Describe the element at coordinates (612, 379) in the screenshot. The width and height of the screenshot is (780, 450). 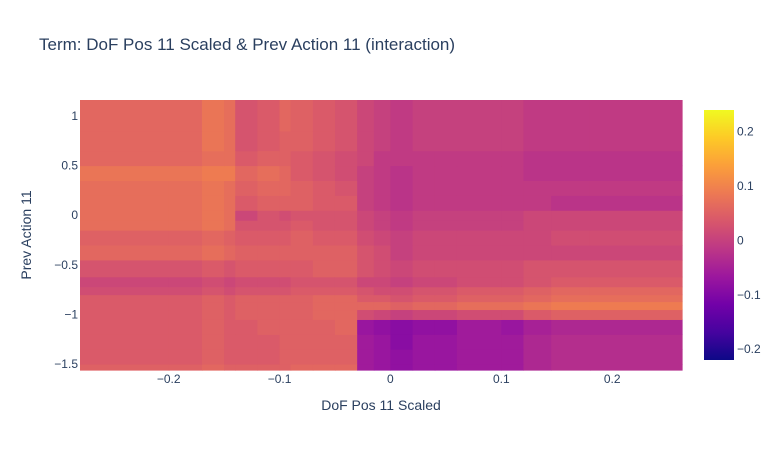
I see `x-tick-label: 0.2` at that location.